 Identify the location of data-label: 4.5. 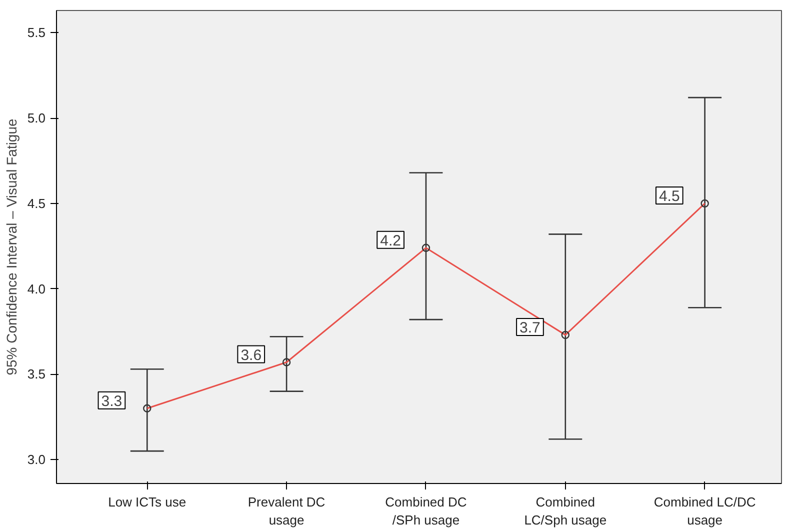
(669, 196).